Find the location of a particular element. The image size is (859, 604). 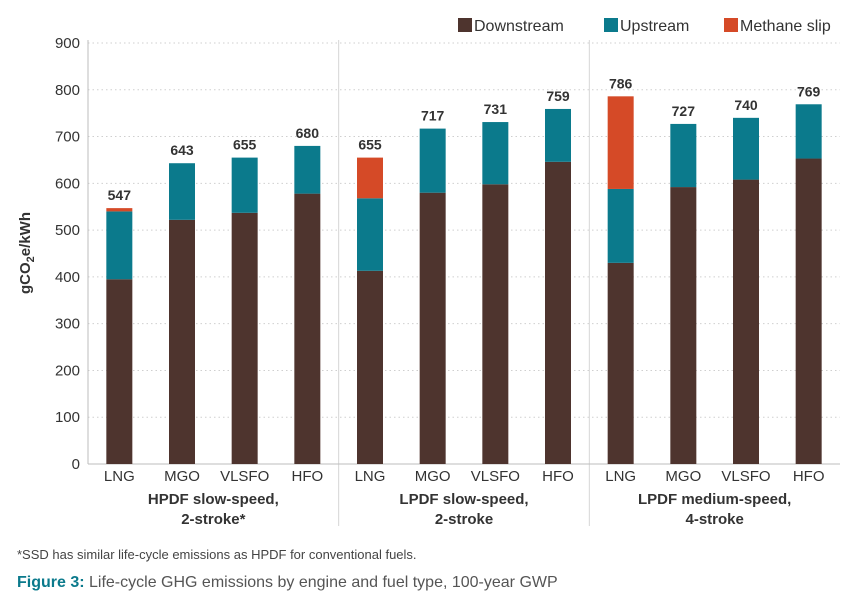

y-tick-label: 800 is located at coordinates (67, 90).